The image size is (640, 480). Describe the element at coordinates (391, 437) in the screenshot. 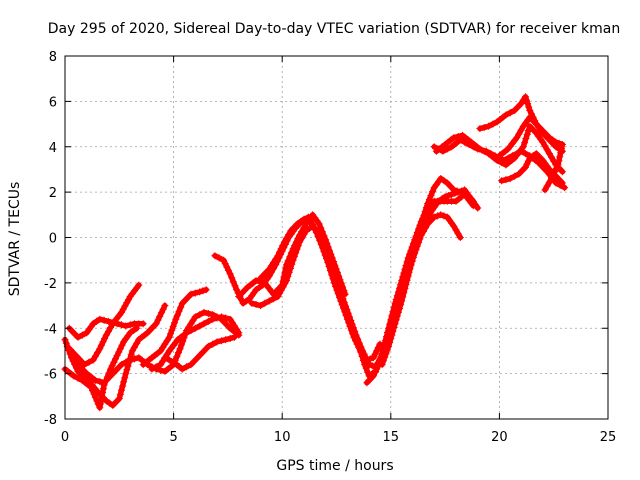

I see `x-tick-label: 15` at that location.